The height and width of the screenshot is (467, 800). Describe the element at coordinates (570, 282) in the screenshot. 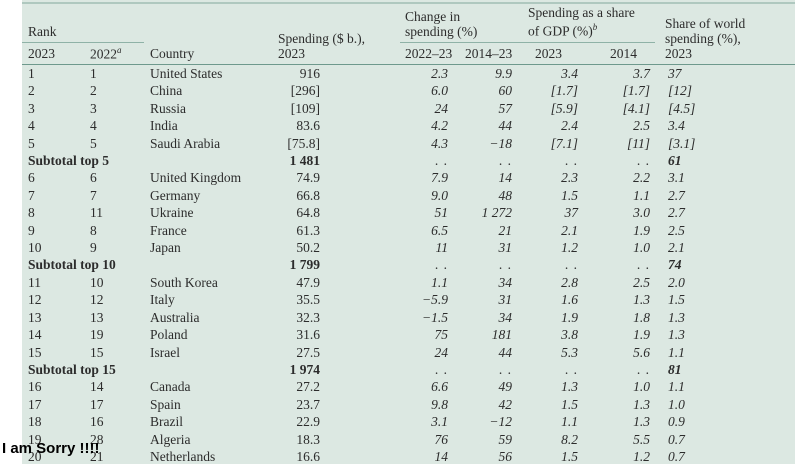

I see `cell-gdp-2023: 2.8` at that location.